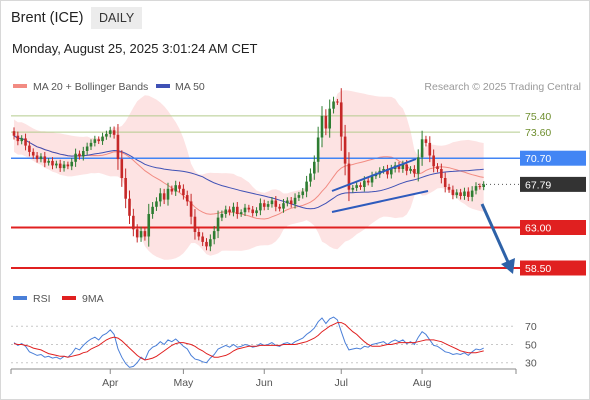 The image size is (590, 400). I want to click on ma50-legend-swatch, so click(163, 86).